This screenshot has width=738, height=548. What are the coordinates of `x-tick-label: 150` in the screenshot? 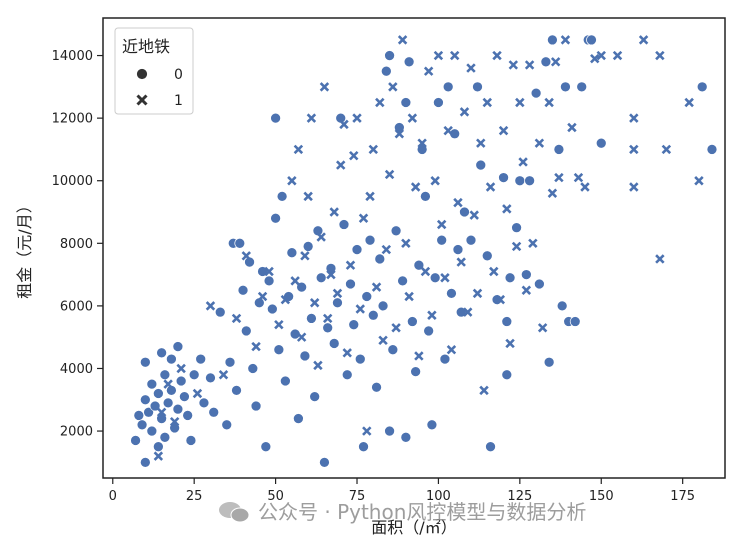 It's located at (601, 496).